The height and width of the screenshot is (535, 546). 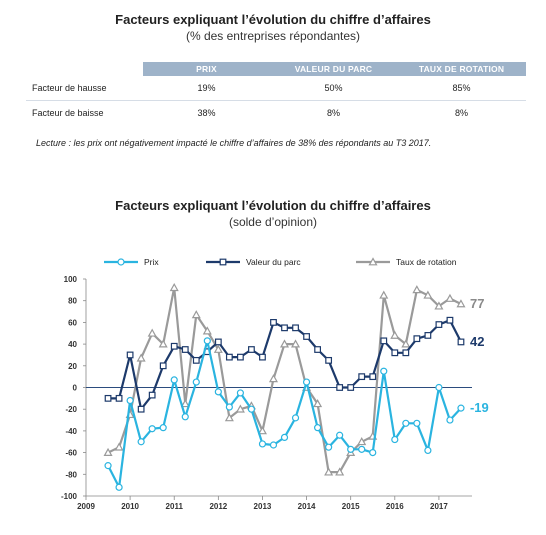 I want to click on y-tick-label: -60, so click(x=71, y=453).